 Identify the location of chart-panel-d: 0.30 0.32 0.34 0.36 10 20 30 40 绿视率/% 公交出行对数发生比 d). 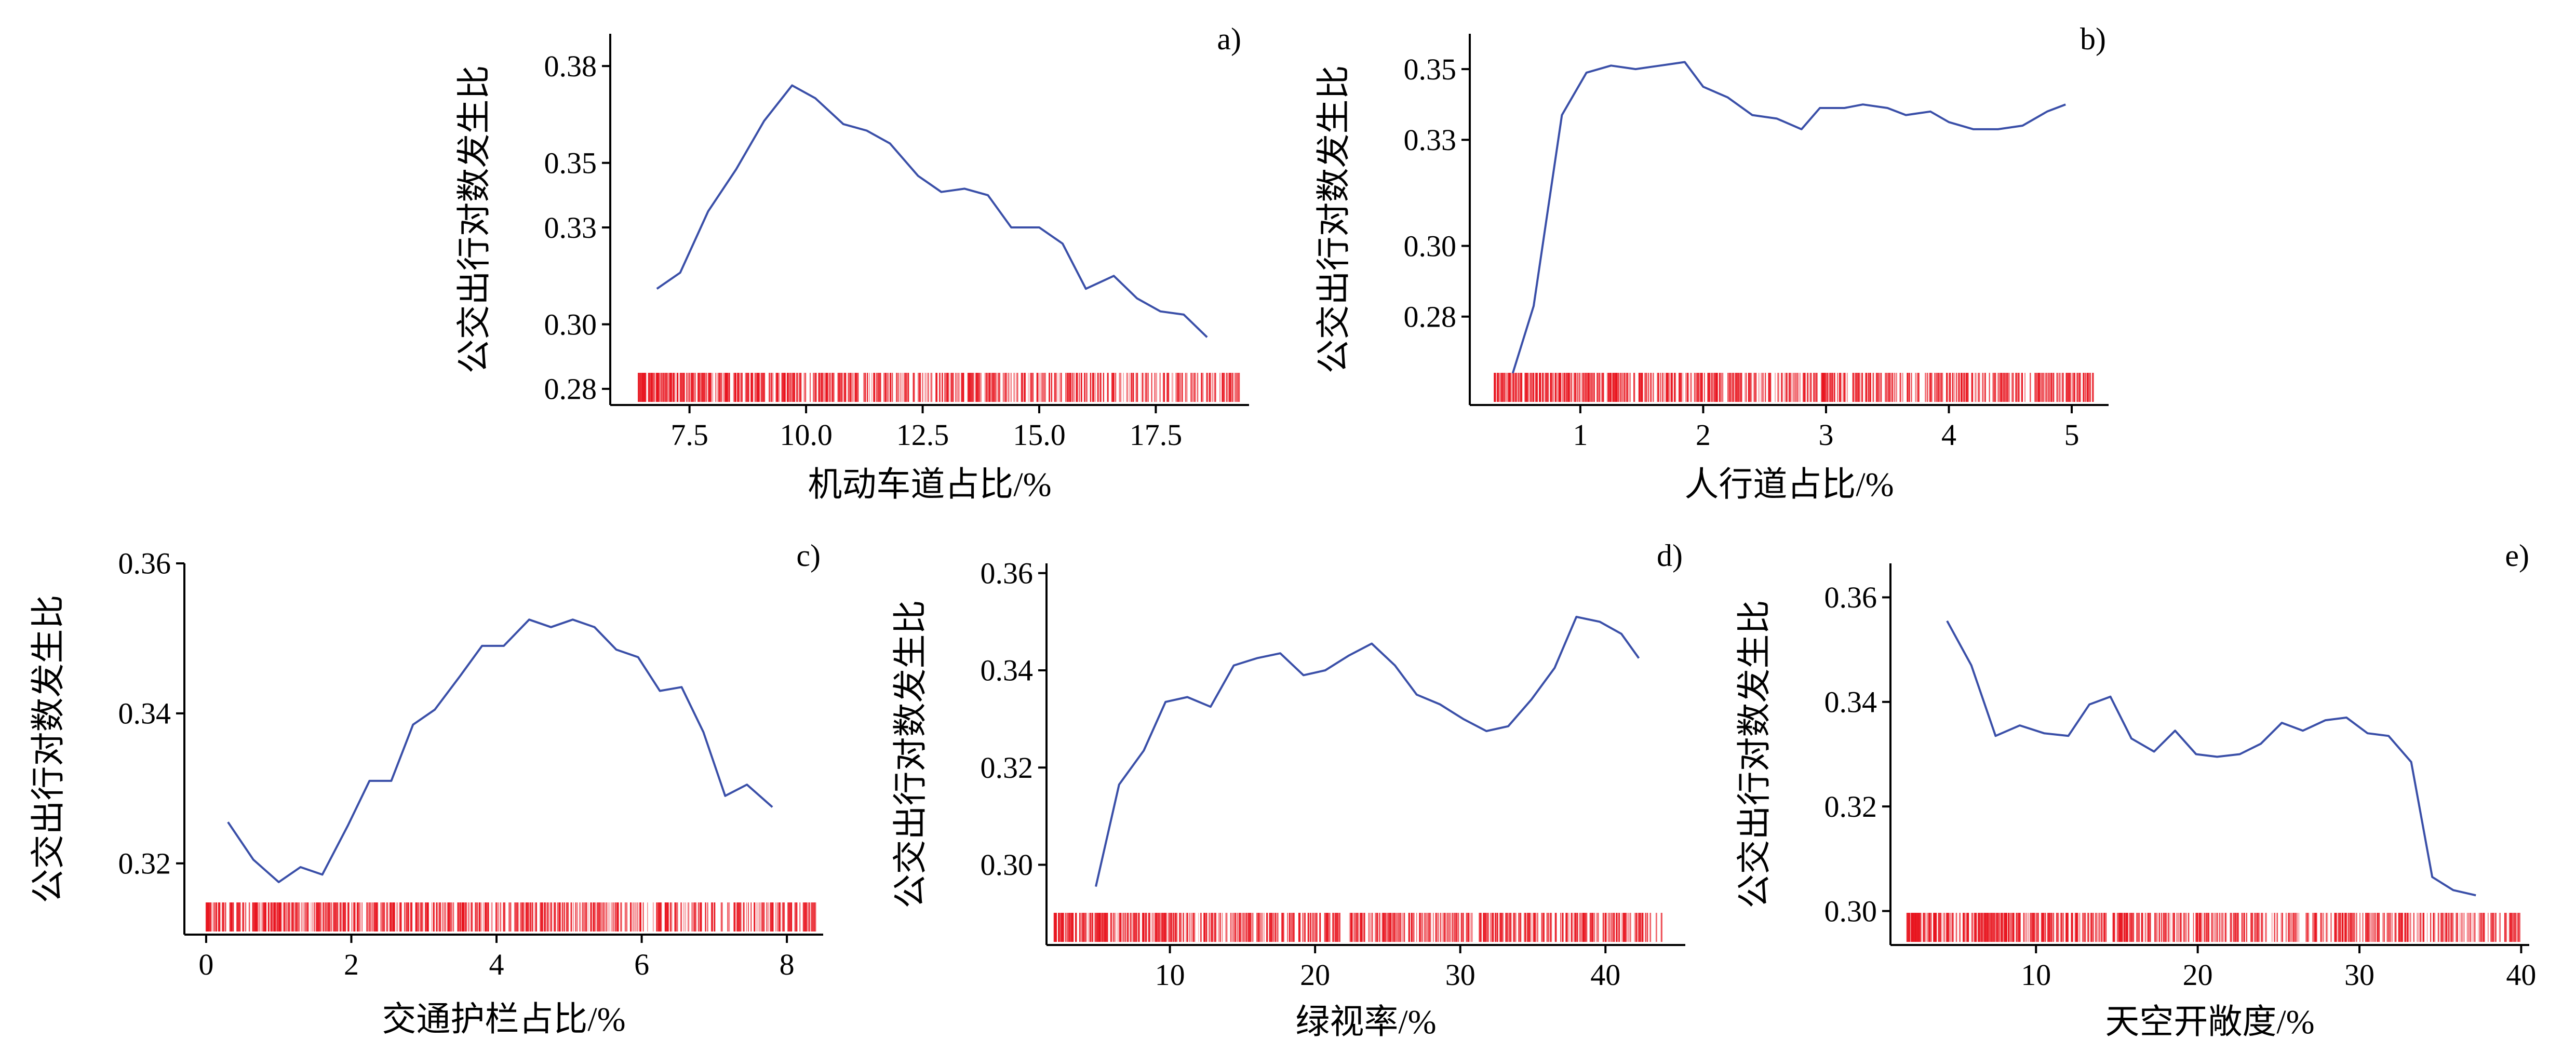
(1289, 789).